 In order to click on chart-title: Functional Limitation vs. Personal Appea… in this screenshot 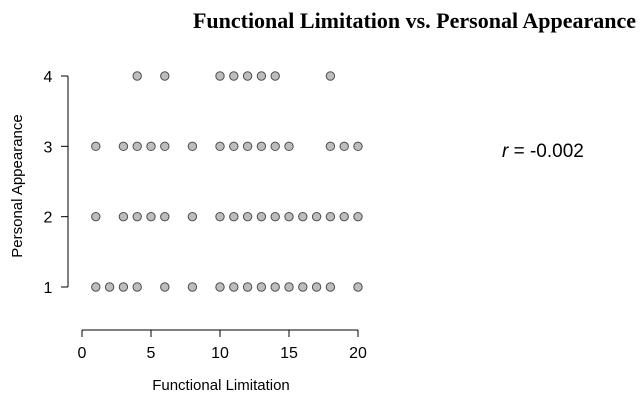, I will do `click(414, 20)`.